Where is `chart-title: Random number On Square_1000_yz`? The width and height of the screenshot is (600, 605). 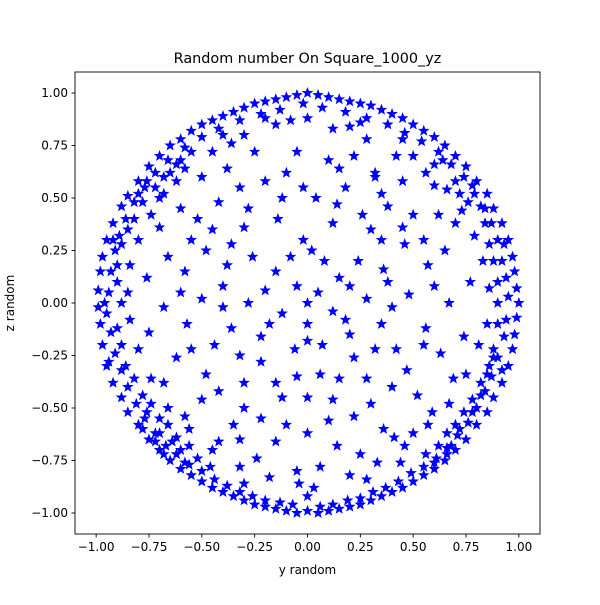 chart-title: Random number On Square_1000_yz is located at coordinates (308, 59).